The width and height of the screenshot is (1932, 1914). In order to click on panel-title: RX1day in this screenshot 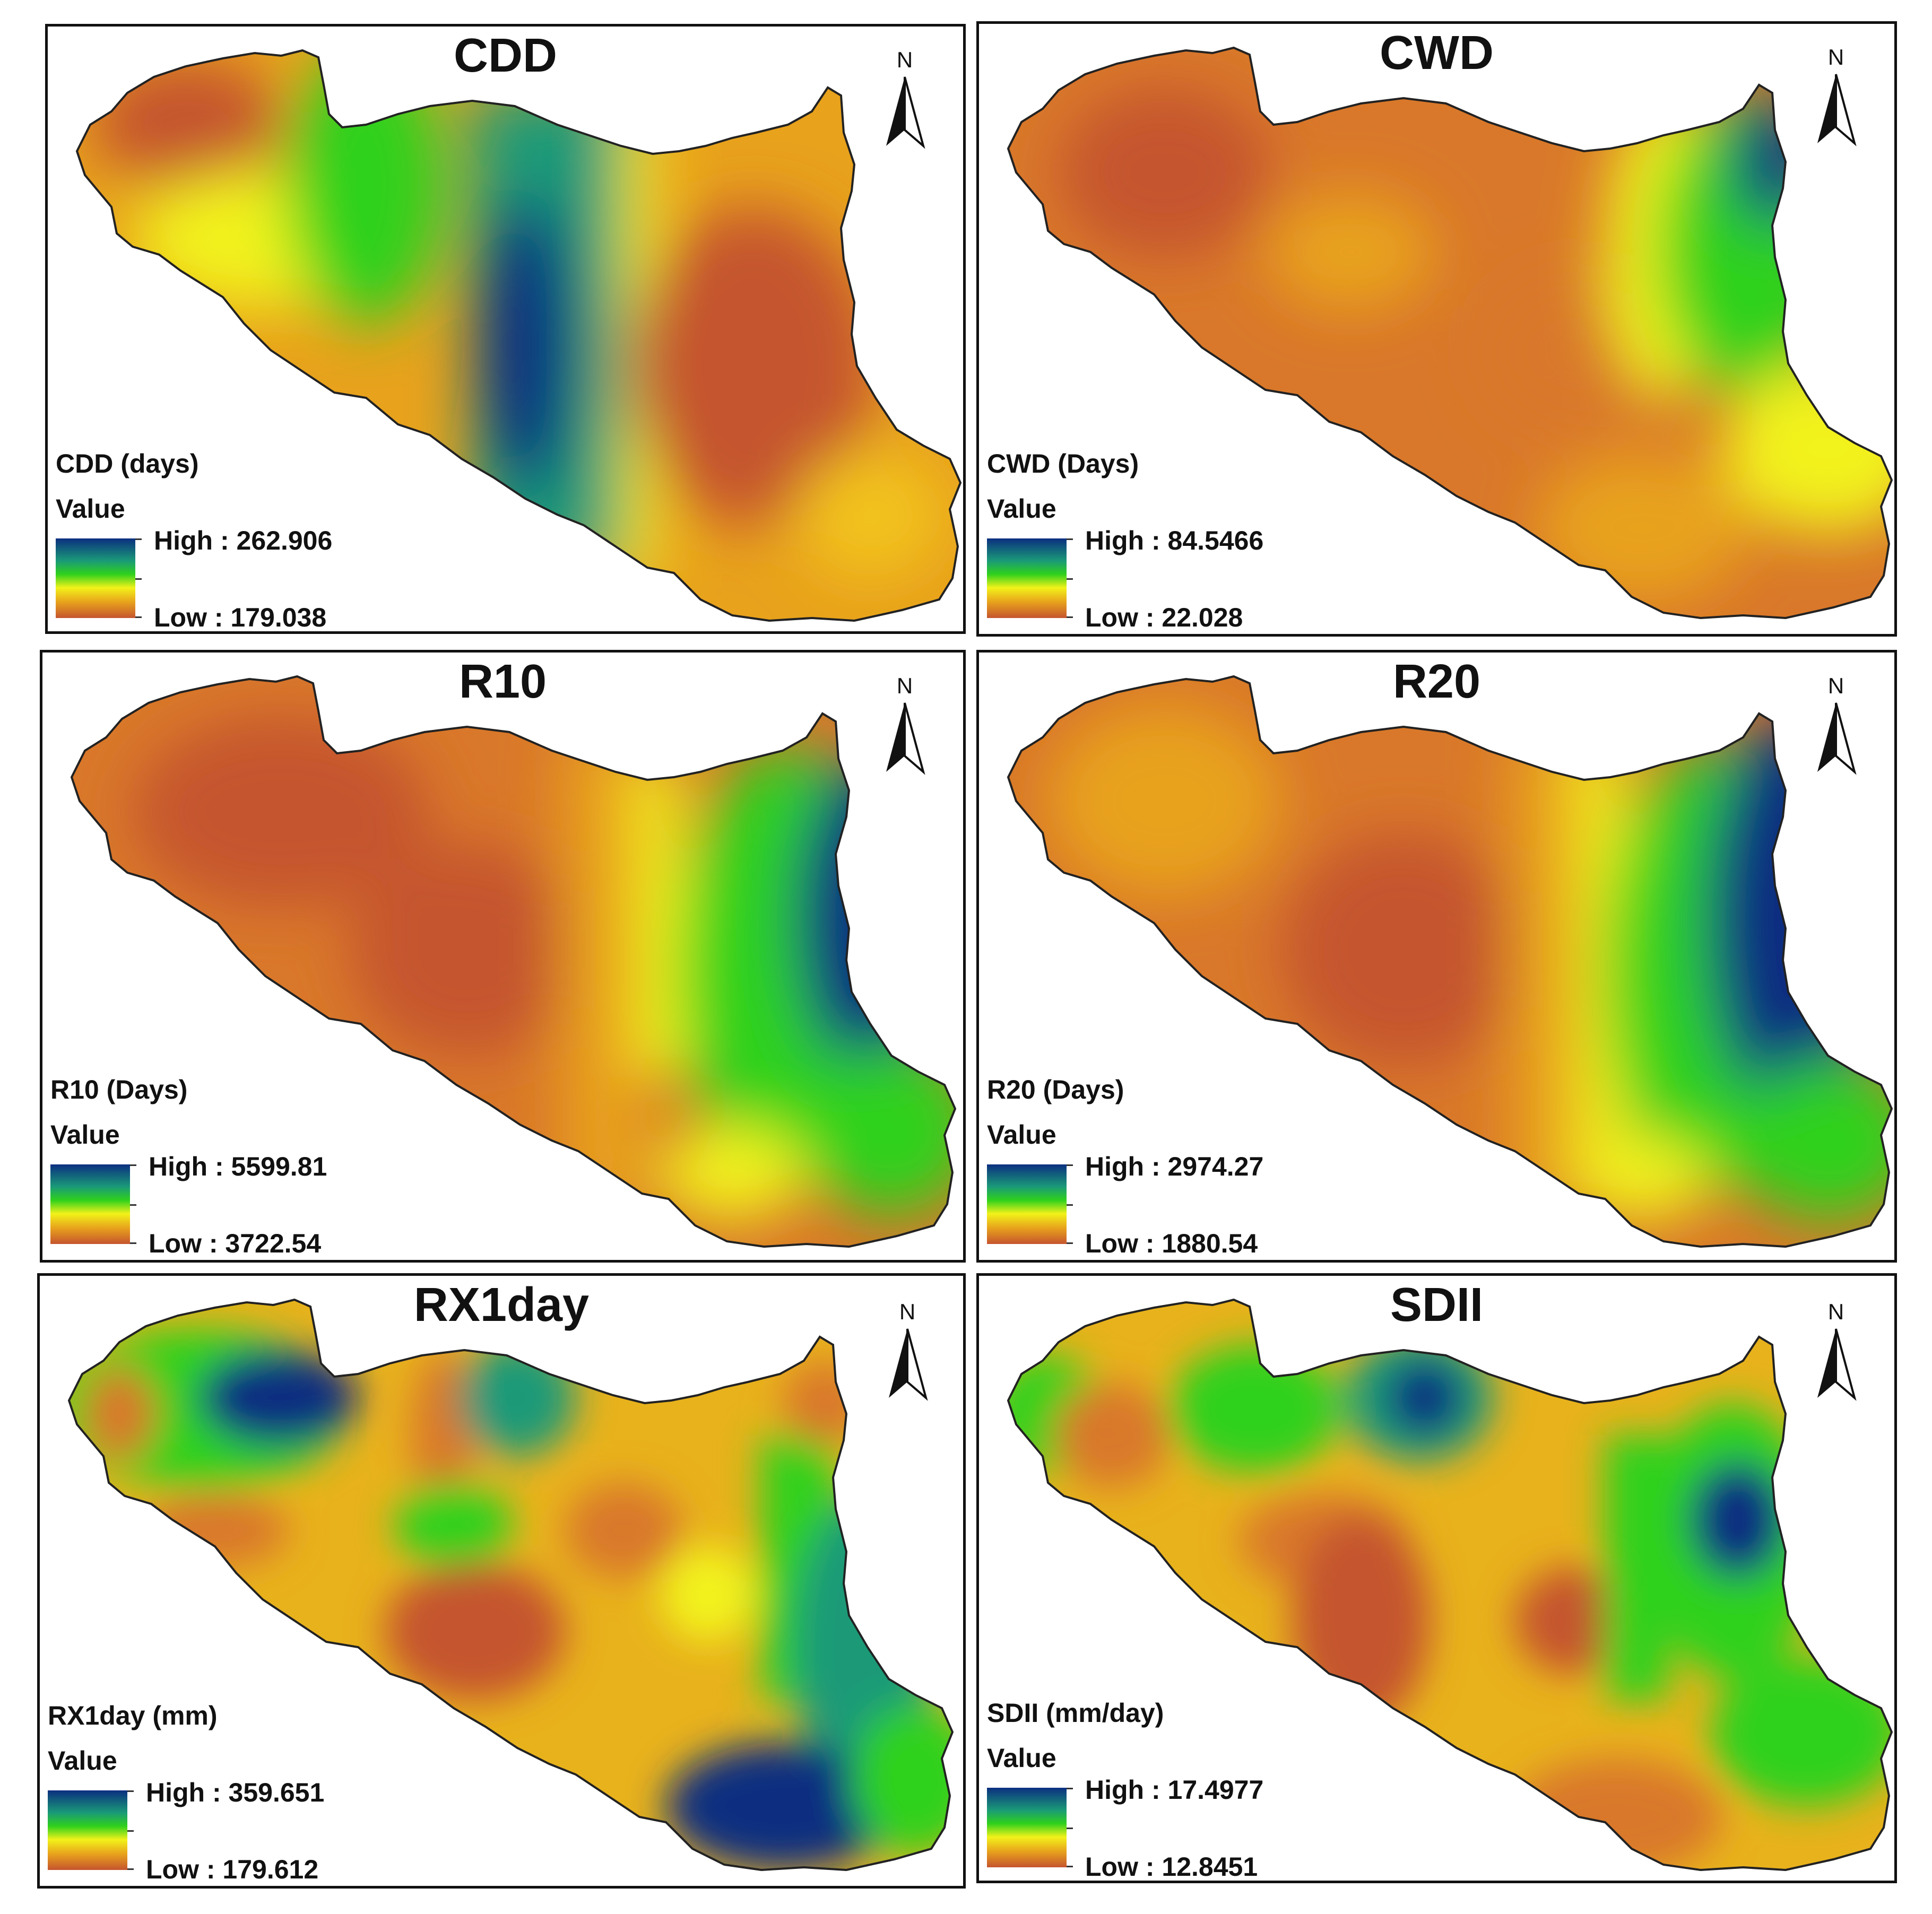, I will do `click(501, 1305)`.